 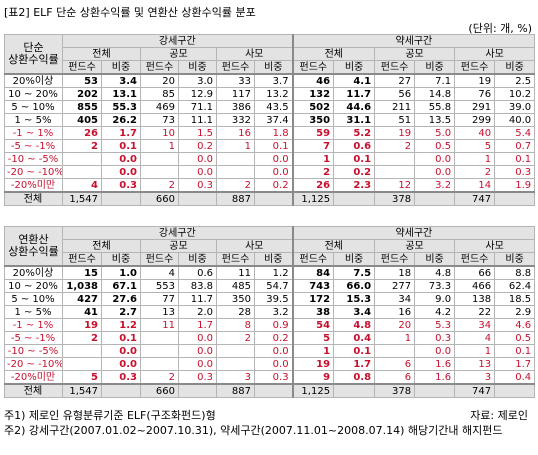 I want to click on fund-count-cell: 51, so click(x=395, y=120).